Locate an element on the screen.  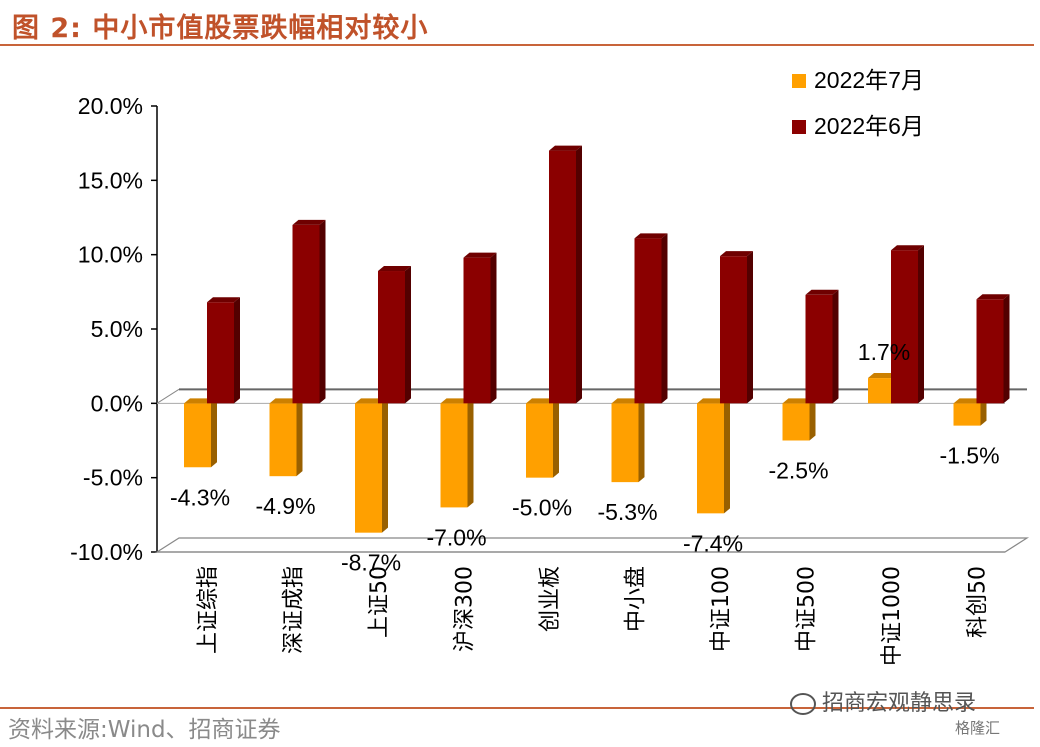
legend-label: 2022年7月 is located at coordinates (869, 80).